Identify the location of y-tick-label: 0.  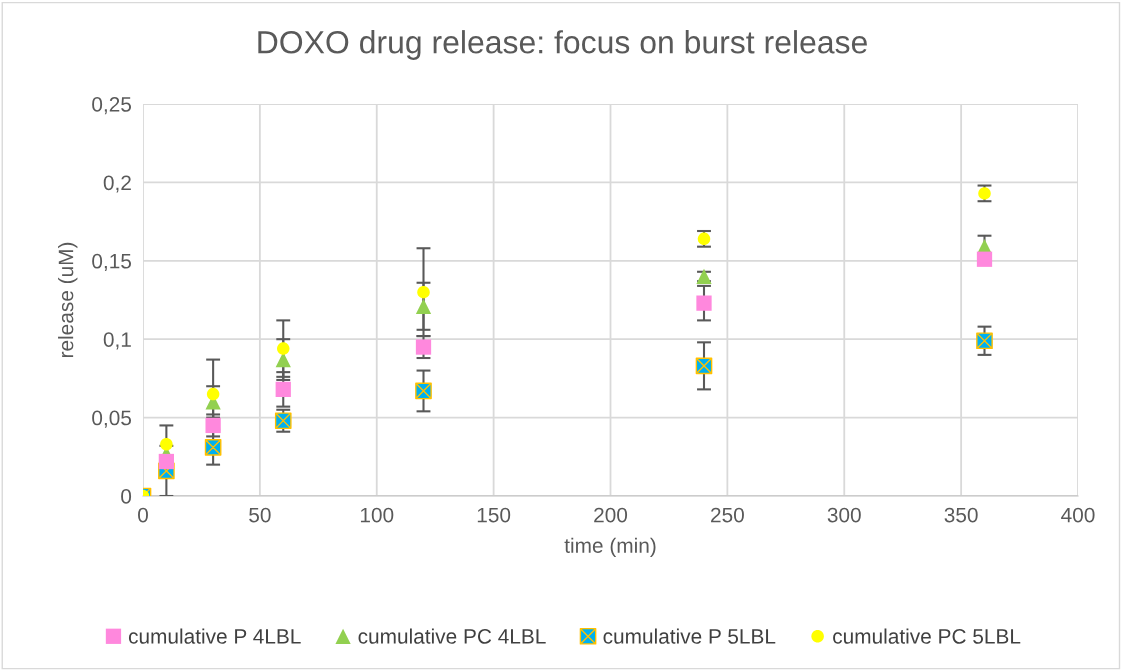
(126, 496).